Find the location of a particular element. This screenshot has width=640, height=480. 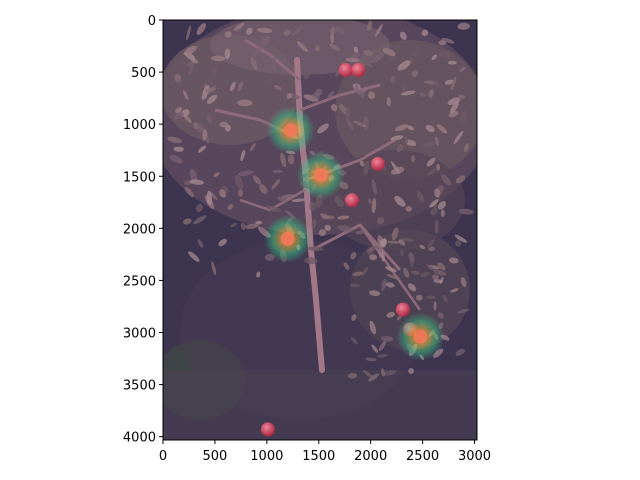

x-axis-ticks: 0 500 1000 1500 2000 2500 3000 is located at coordinates (325, 452).